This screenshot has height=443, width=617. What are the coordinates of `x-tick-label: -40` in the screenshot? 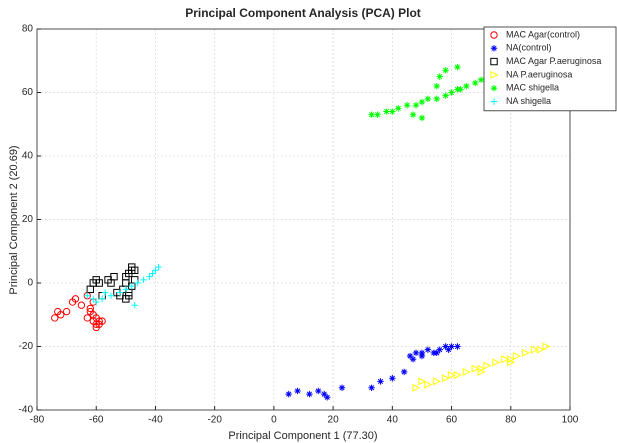 It's located at (155, 420).